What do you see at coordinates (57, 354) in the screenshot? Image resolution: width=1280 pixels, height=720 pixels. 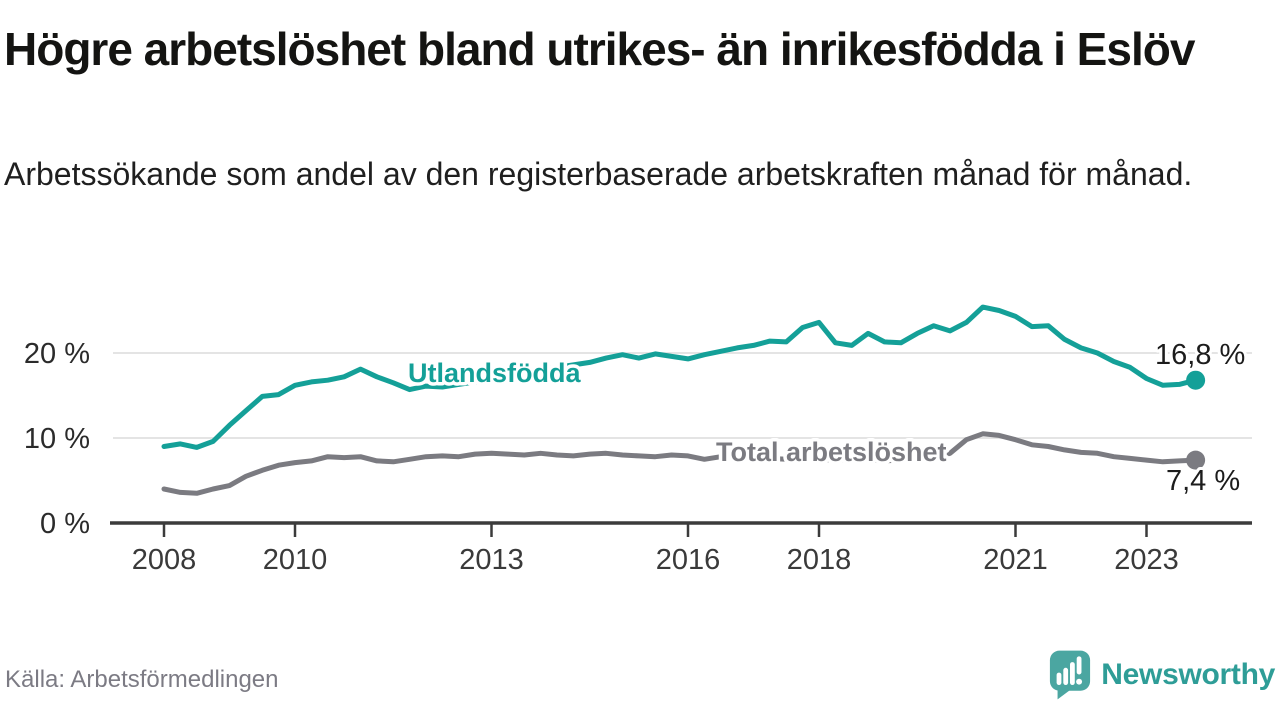 I see `y-axis-tick-label: 20 %` at bounding box center [57, 354].